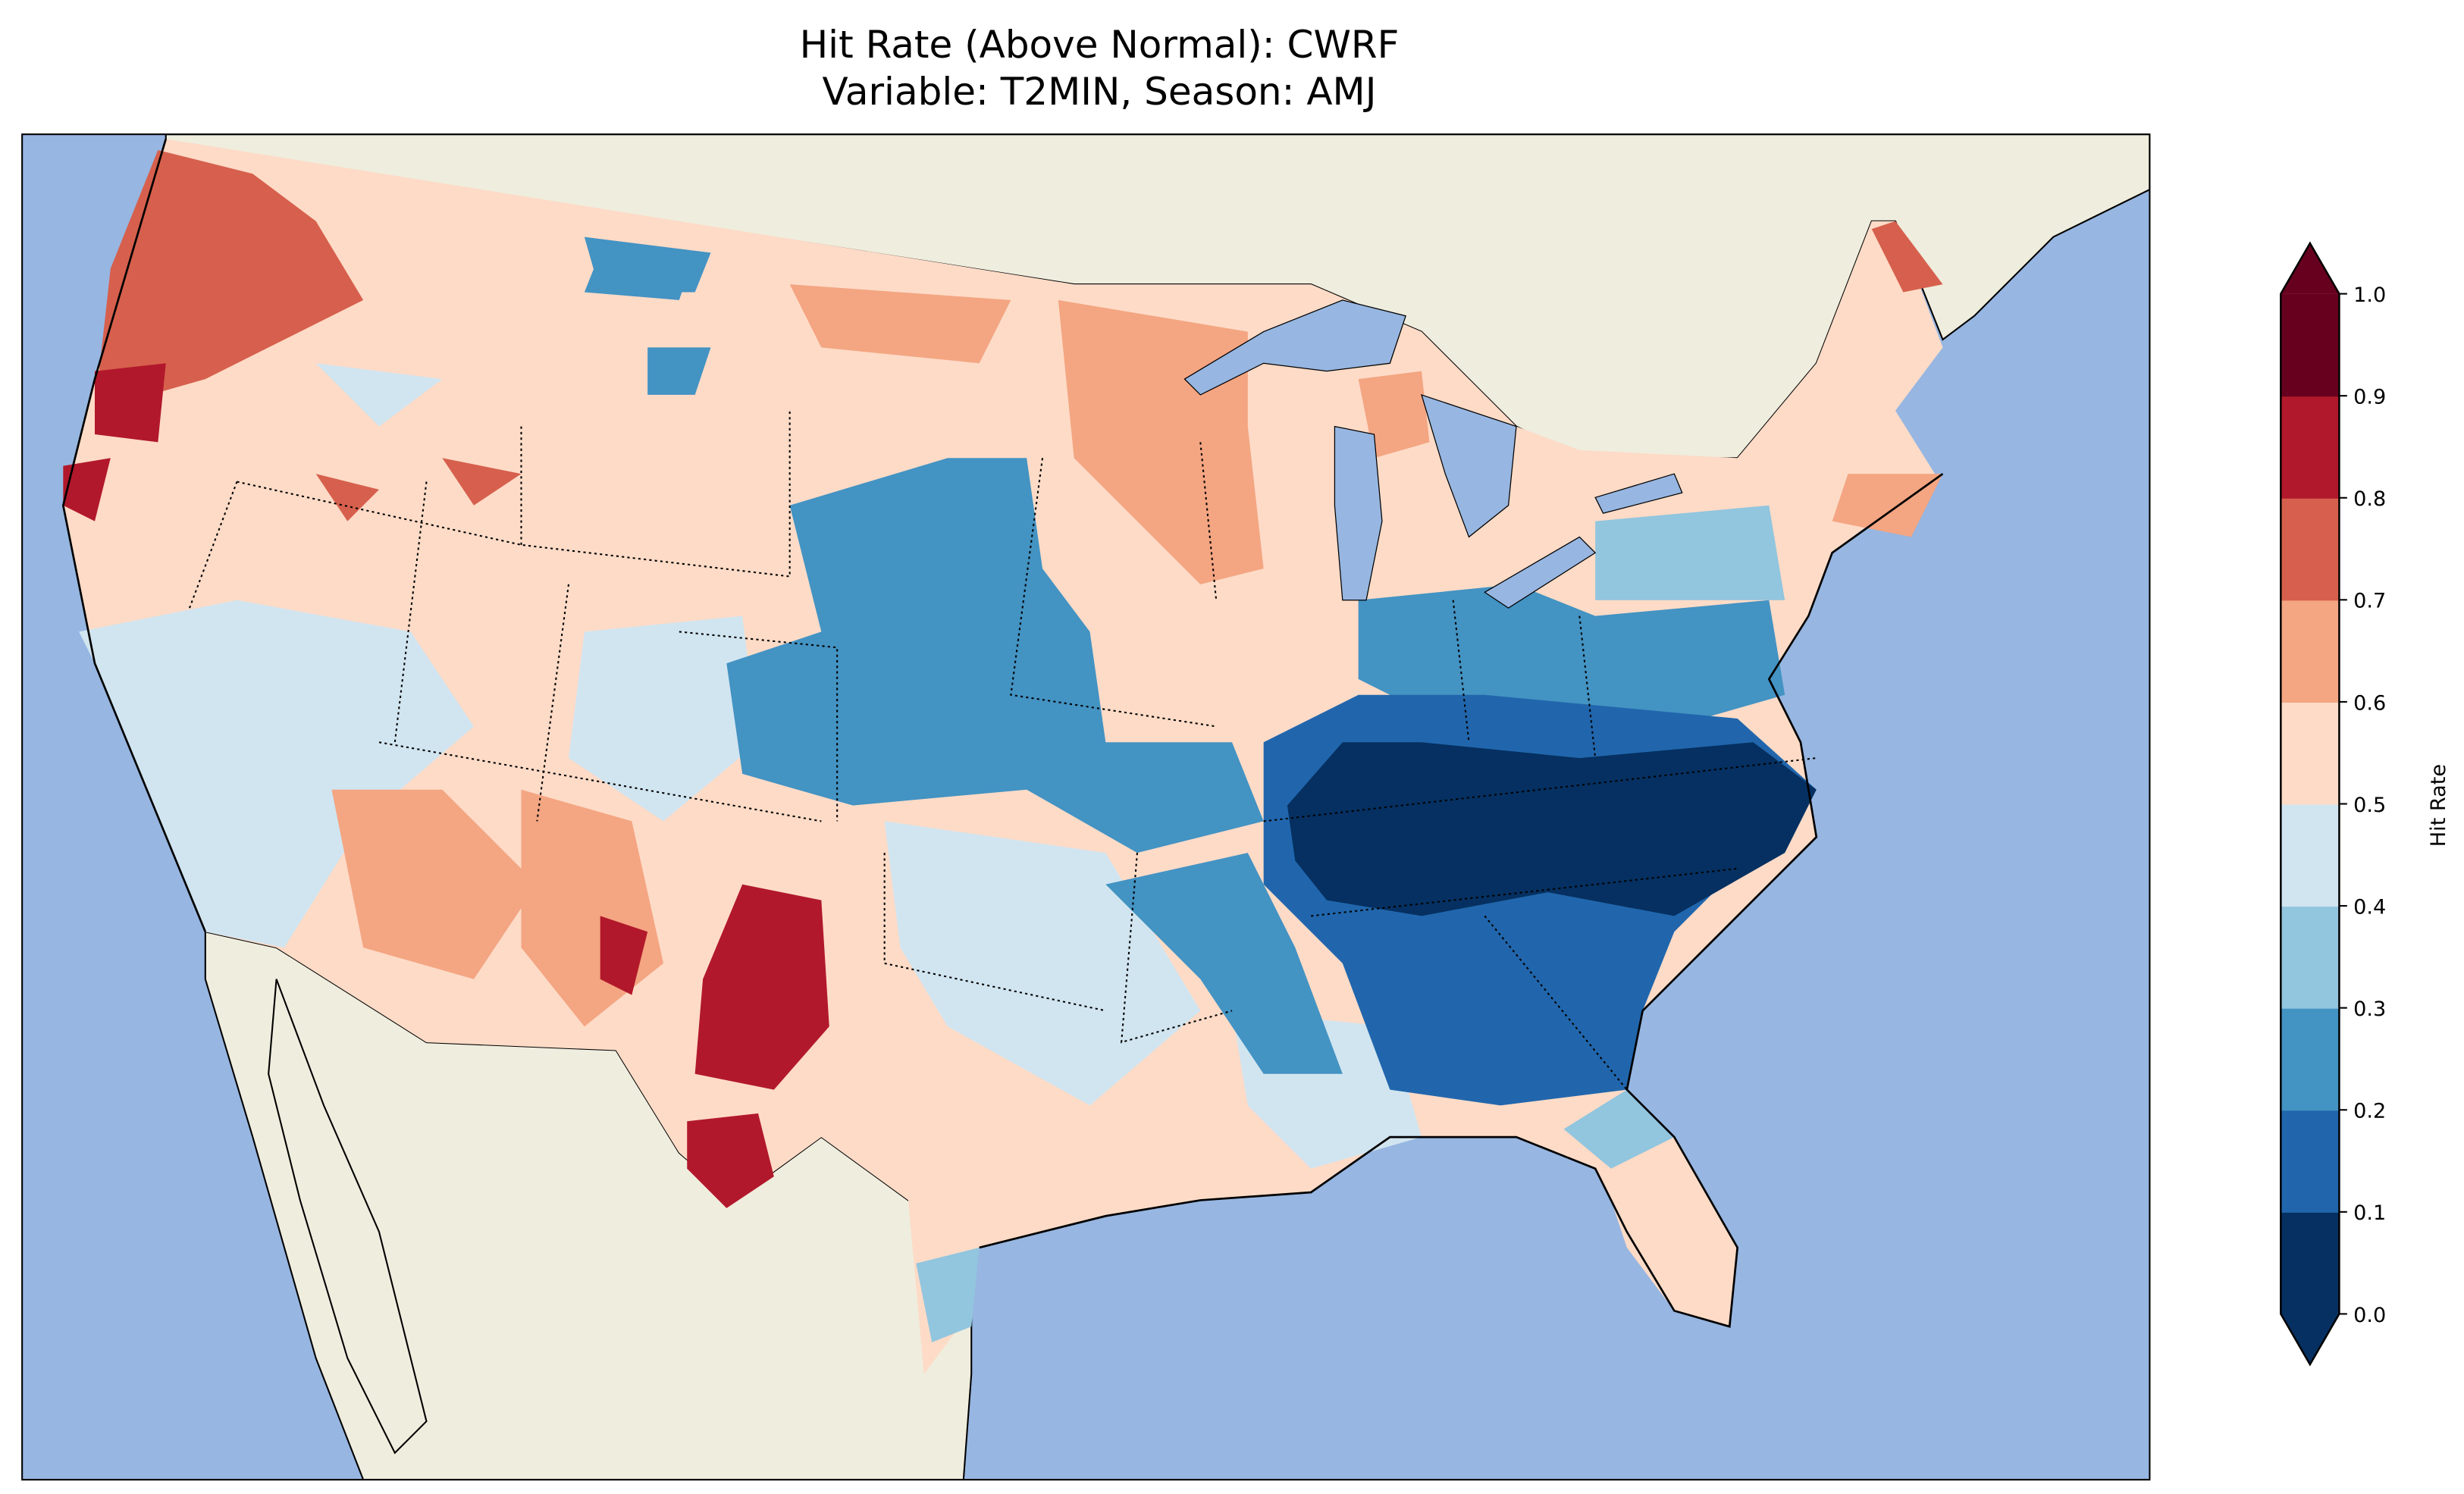 The width and height of the screenshot is (2464, 1494). What do you see at coordinates (1469, 465) in the screenshot?
I see `lake-huron` at bounding box center [1469, 465].